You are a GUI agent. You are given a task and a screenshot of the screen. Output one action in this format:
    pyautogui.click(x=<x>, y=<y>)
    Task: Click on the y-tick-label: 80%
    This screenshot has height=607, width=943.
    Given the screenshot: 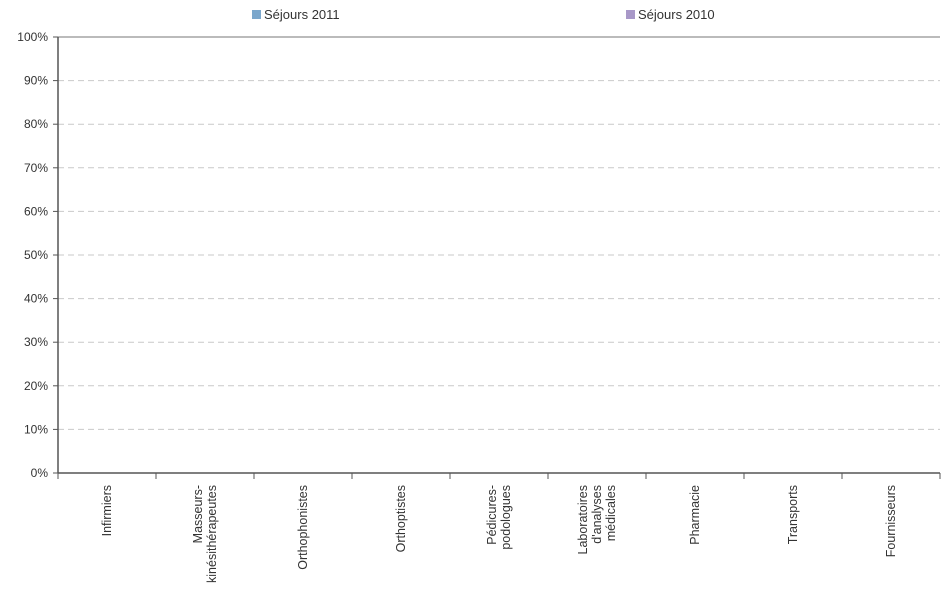 What is the action you would take?
    pyautogui.click(x=36, y=124)
    